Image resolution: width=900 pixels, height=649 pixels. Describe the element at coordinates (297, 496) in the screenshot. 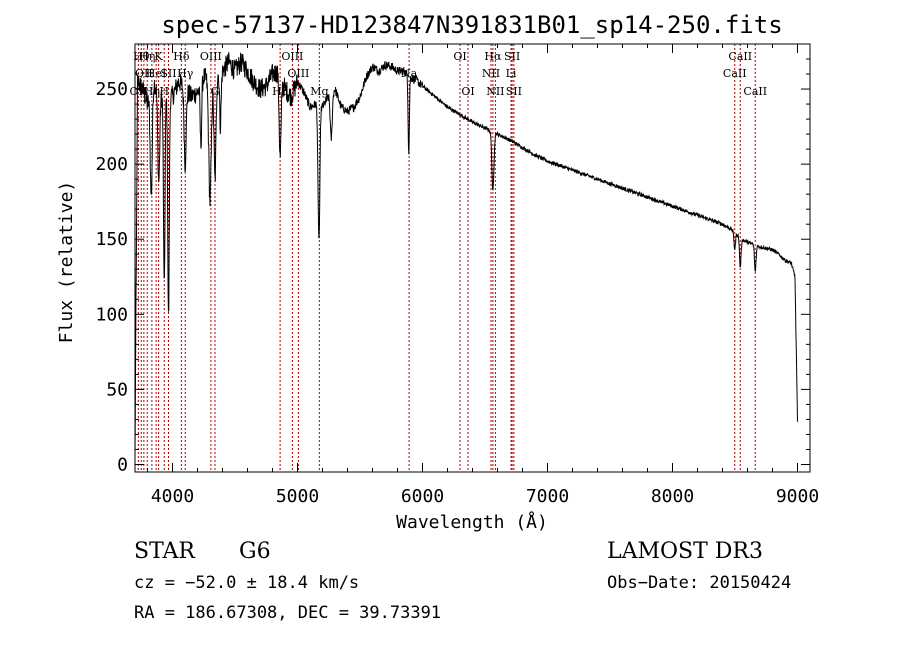

I see `x-tick-label: 5000` at that location.